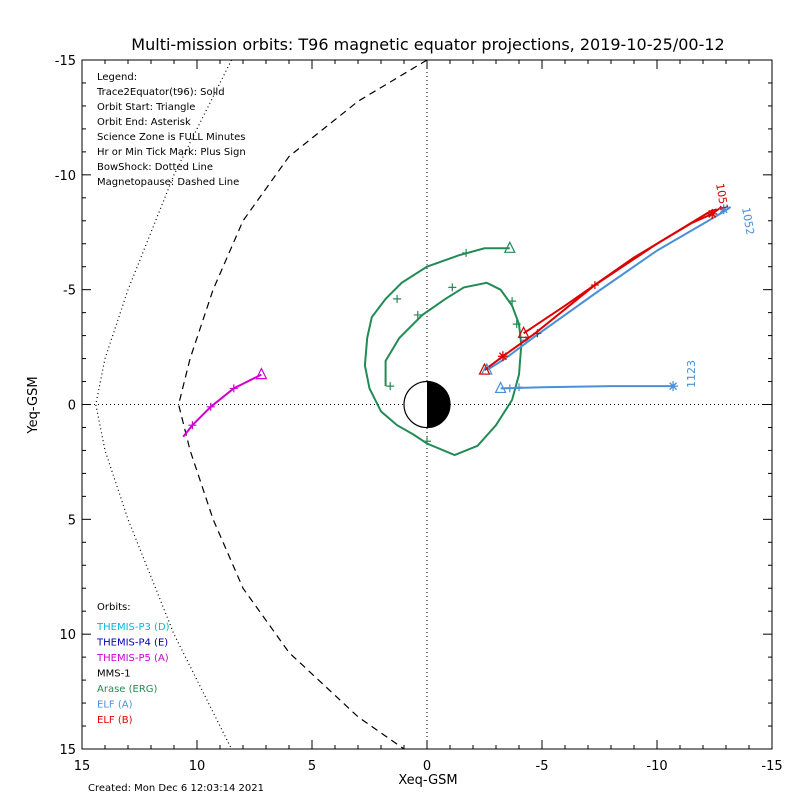 The width and height of the screenshot is (800, 800). Describe the element at coordinates (171, 152) in the screenshot. I see `legend-line: Hr or Min Tick Mark: Plus Sign` at that location.